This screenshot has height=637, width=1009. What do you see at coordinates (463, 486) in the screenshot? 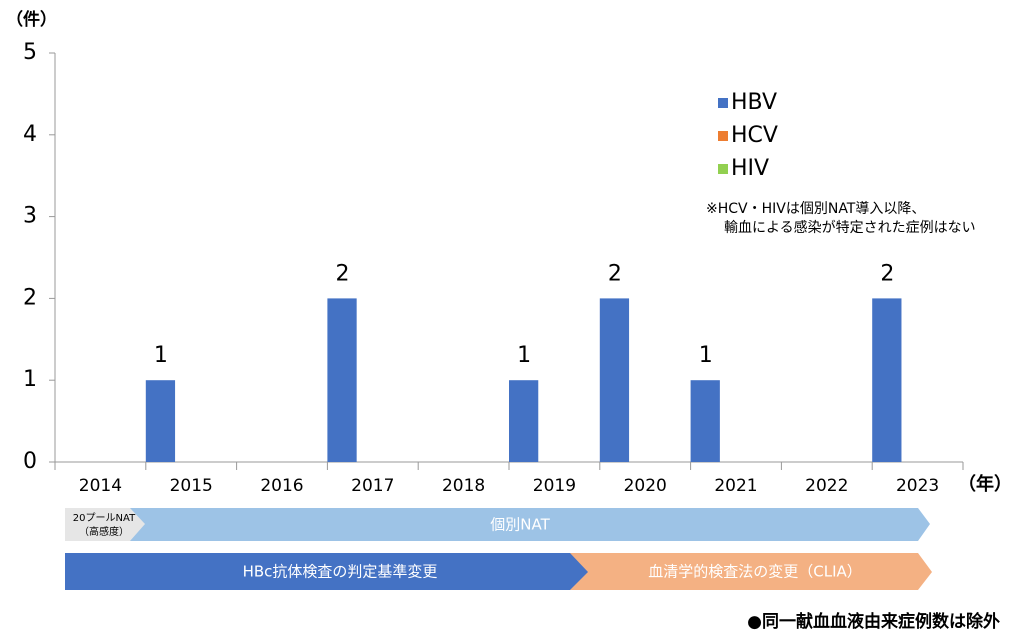
I see `x-tick-label: 2018` at bounding box center [463, 486].